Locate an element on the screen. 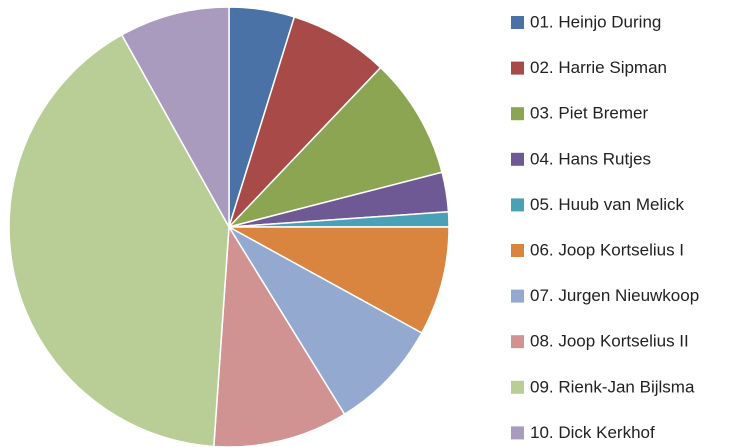 The width and height of the screenshot is (750, 447). legend-label: 03. Piet Bremer is located at coordinates (589, 113).